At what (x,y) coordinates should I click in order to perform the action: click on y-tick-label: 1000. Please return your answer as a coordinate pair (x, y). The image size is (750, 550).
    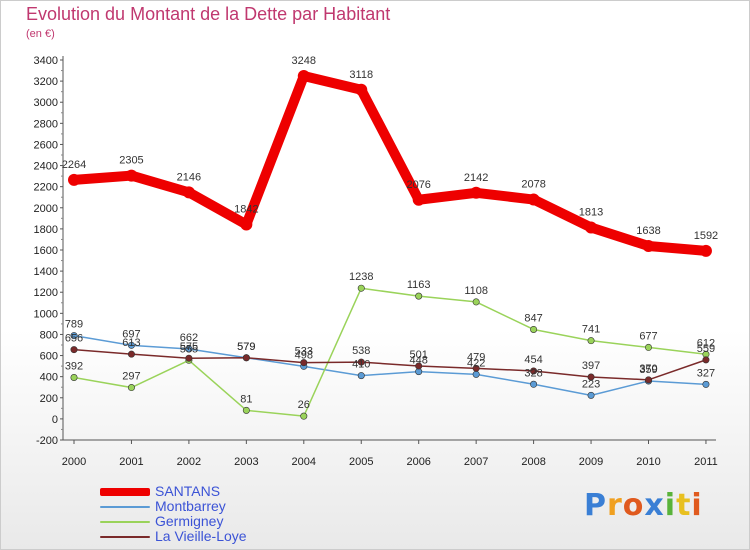
    Looking at the image, I should click on (46, 314).